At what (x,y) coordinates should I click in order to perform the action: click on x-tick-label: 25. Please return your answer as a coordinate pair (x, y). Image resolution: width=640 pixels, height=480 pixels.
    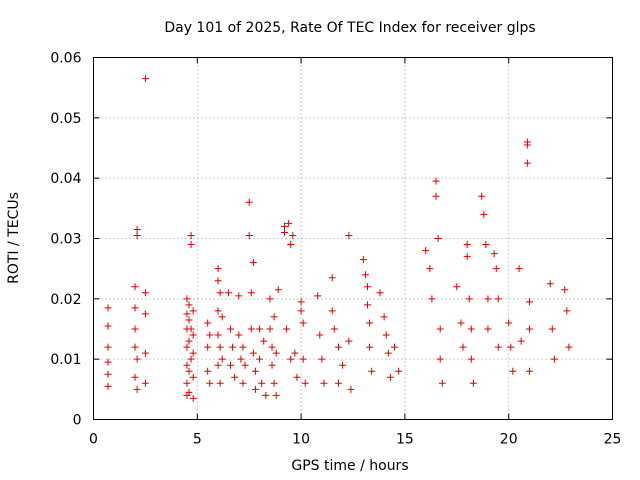
    Looking at the image, I should click on (613, 440).